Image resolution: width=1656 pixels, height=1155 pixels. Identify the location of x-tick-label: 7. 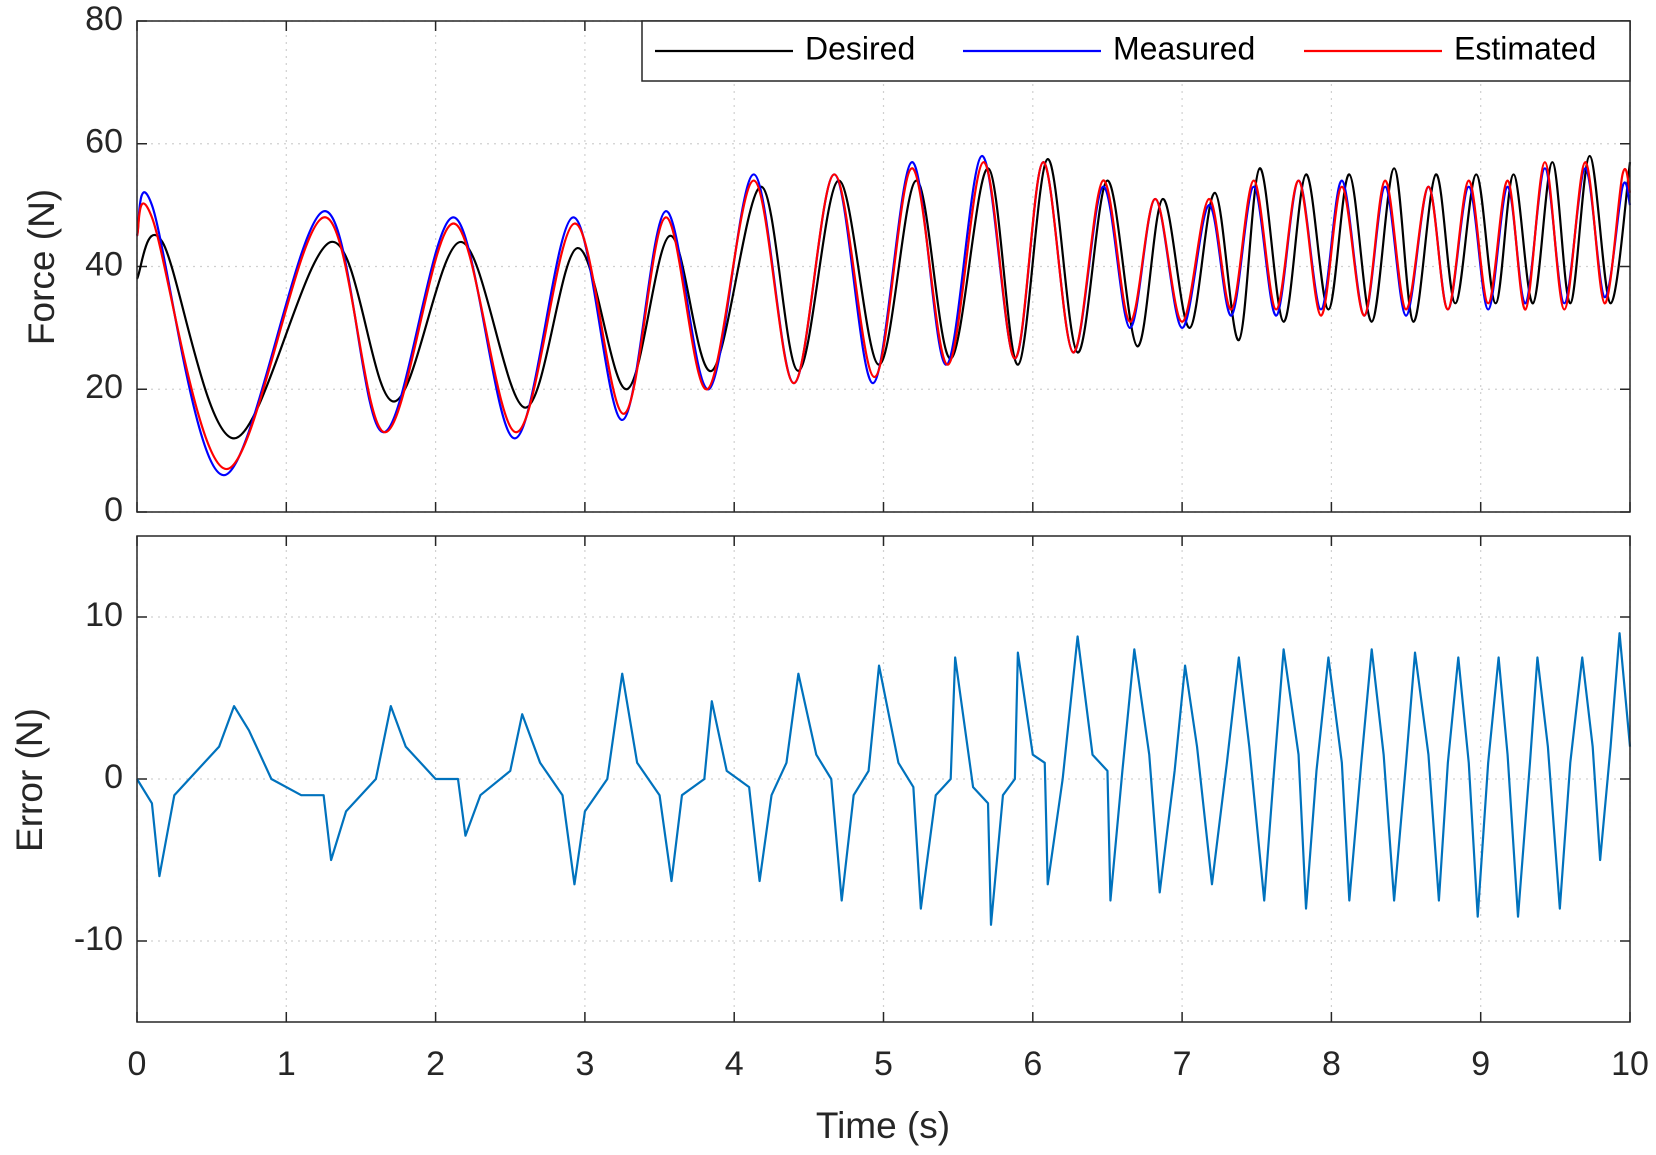
(1182, 1064).